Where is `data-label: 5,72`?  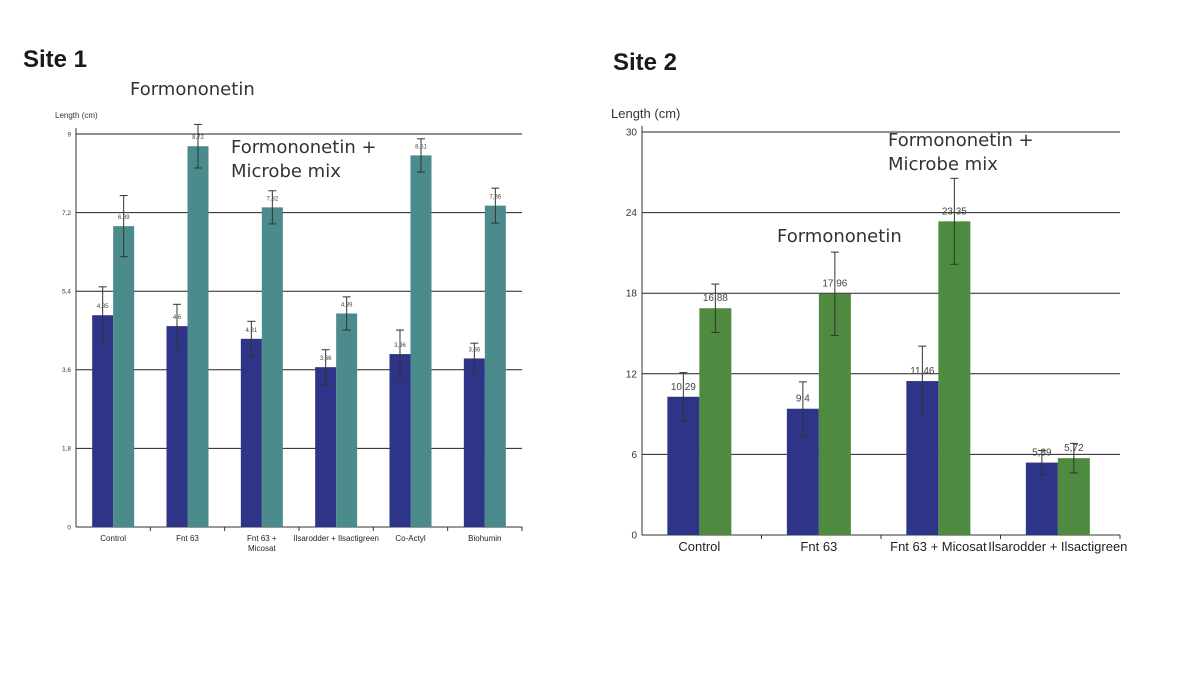 data-label: 5,72 is located at coordinates (1074, 448).